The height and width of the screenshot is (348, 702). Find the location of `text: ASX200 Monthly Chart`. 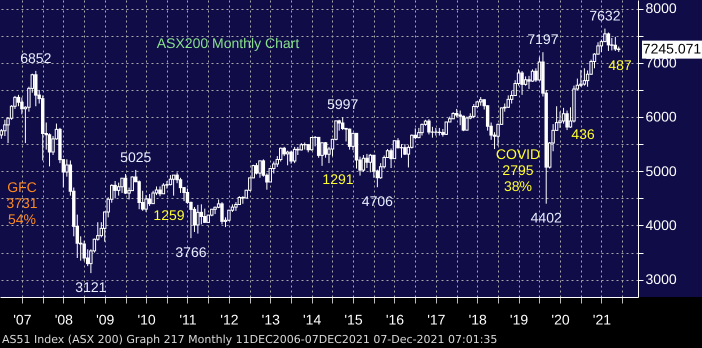

text: ASX200 Monthly Chart is located at coordinates (228, 43).